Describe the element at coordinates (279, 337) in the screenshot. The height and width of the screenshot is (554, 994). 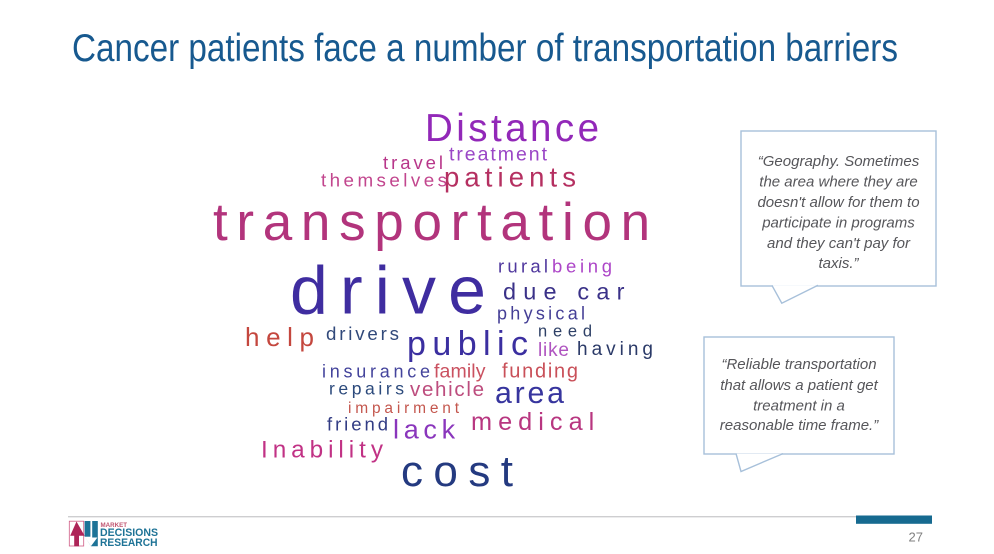
I see `svg-text: help` at that location.